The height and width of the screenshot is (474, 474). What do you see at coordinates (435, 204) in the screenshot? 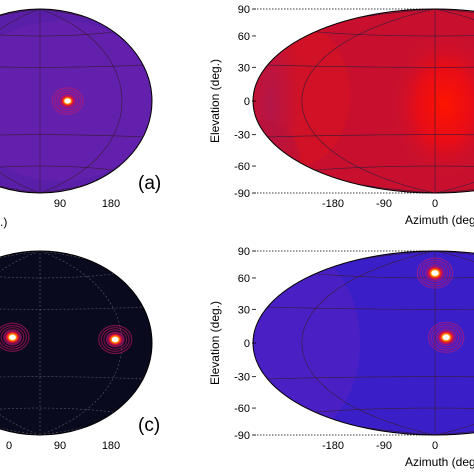
I see `xtick-b-0: 0` at bounding box center [435, 204].